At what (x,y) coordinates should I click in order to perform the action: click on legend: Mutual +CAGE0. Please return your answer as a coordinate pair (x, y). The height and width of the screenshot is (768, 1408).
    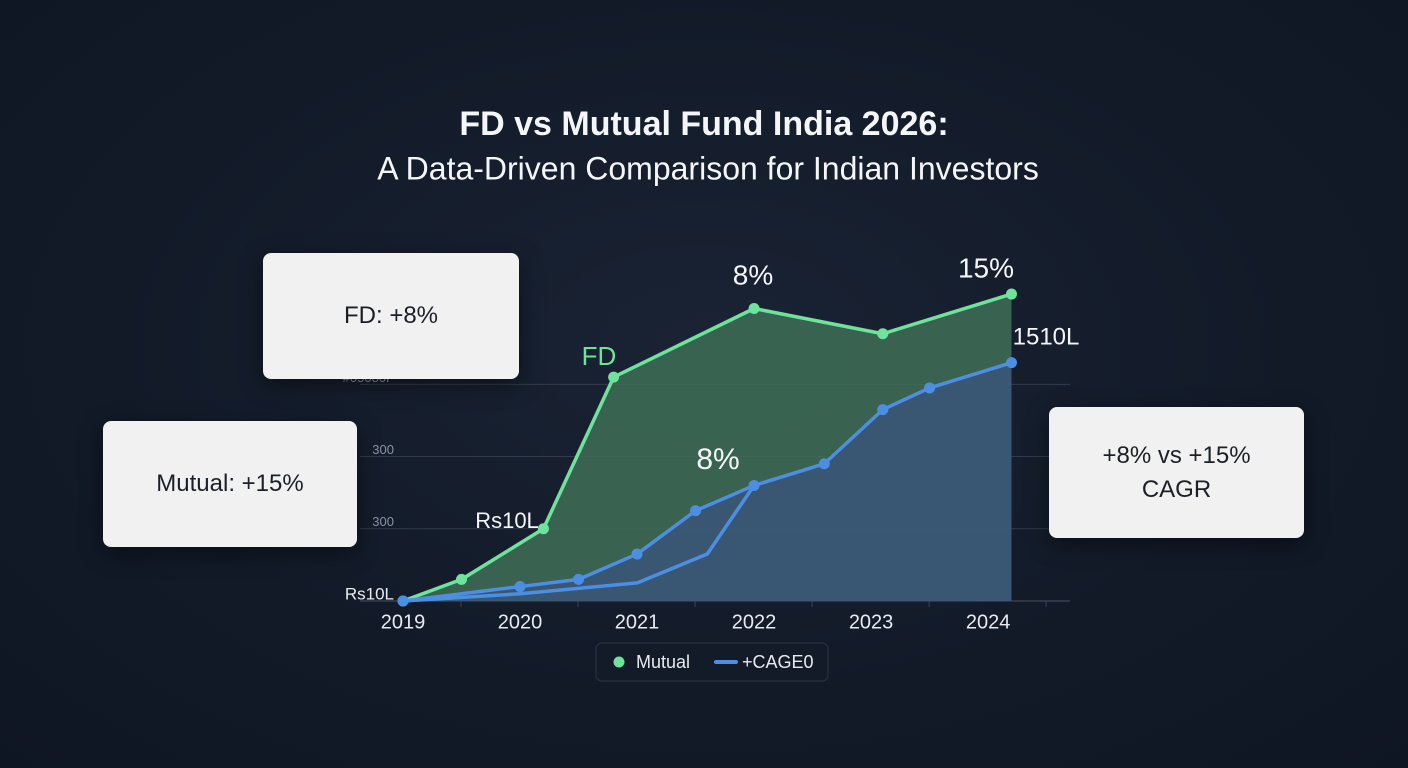
    Looking at the image, I should click on (713, 662).